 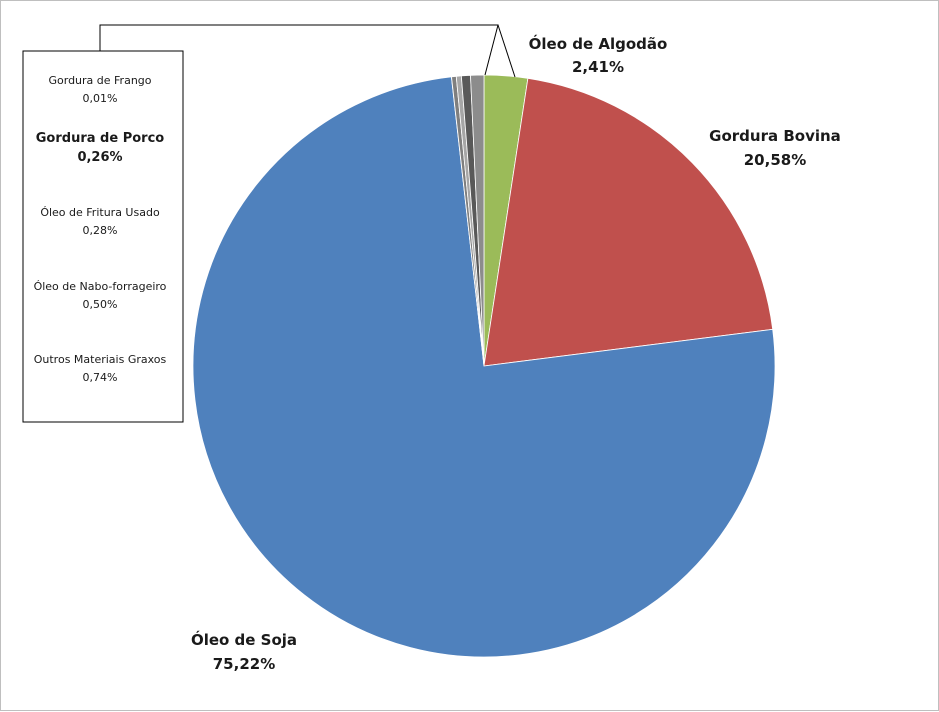 What do you see at coordinates (100, 359) in the screenshot?
I see `label-outros-name: Outros Materiais Graxos` at bounding box center [100, 359].